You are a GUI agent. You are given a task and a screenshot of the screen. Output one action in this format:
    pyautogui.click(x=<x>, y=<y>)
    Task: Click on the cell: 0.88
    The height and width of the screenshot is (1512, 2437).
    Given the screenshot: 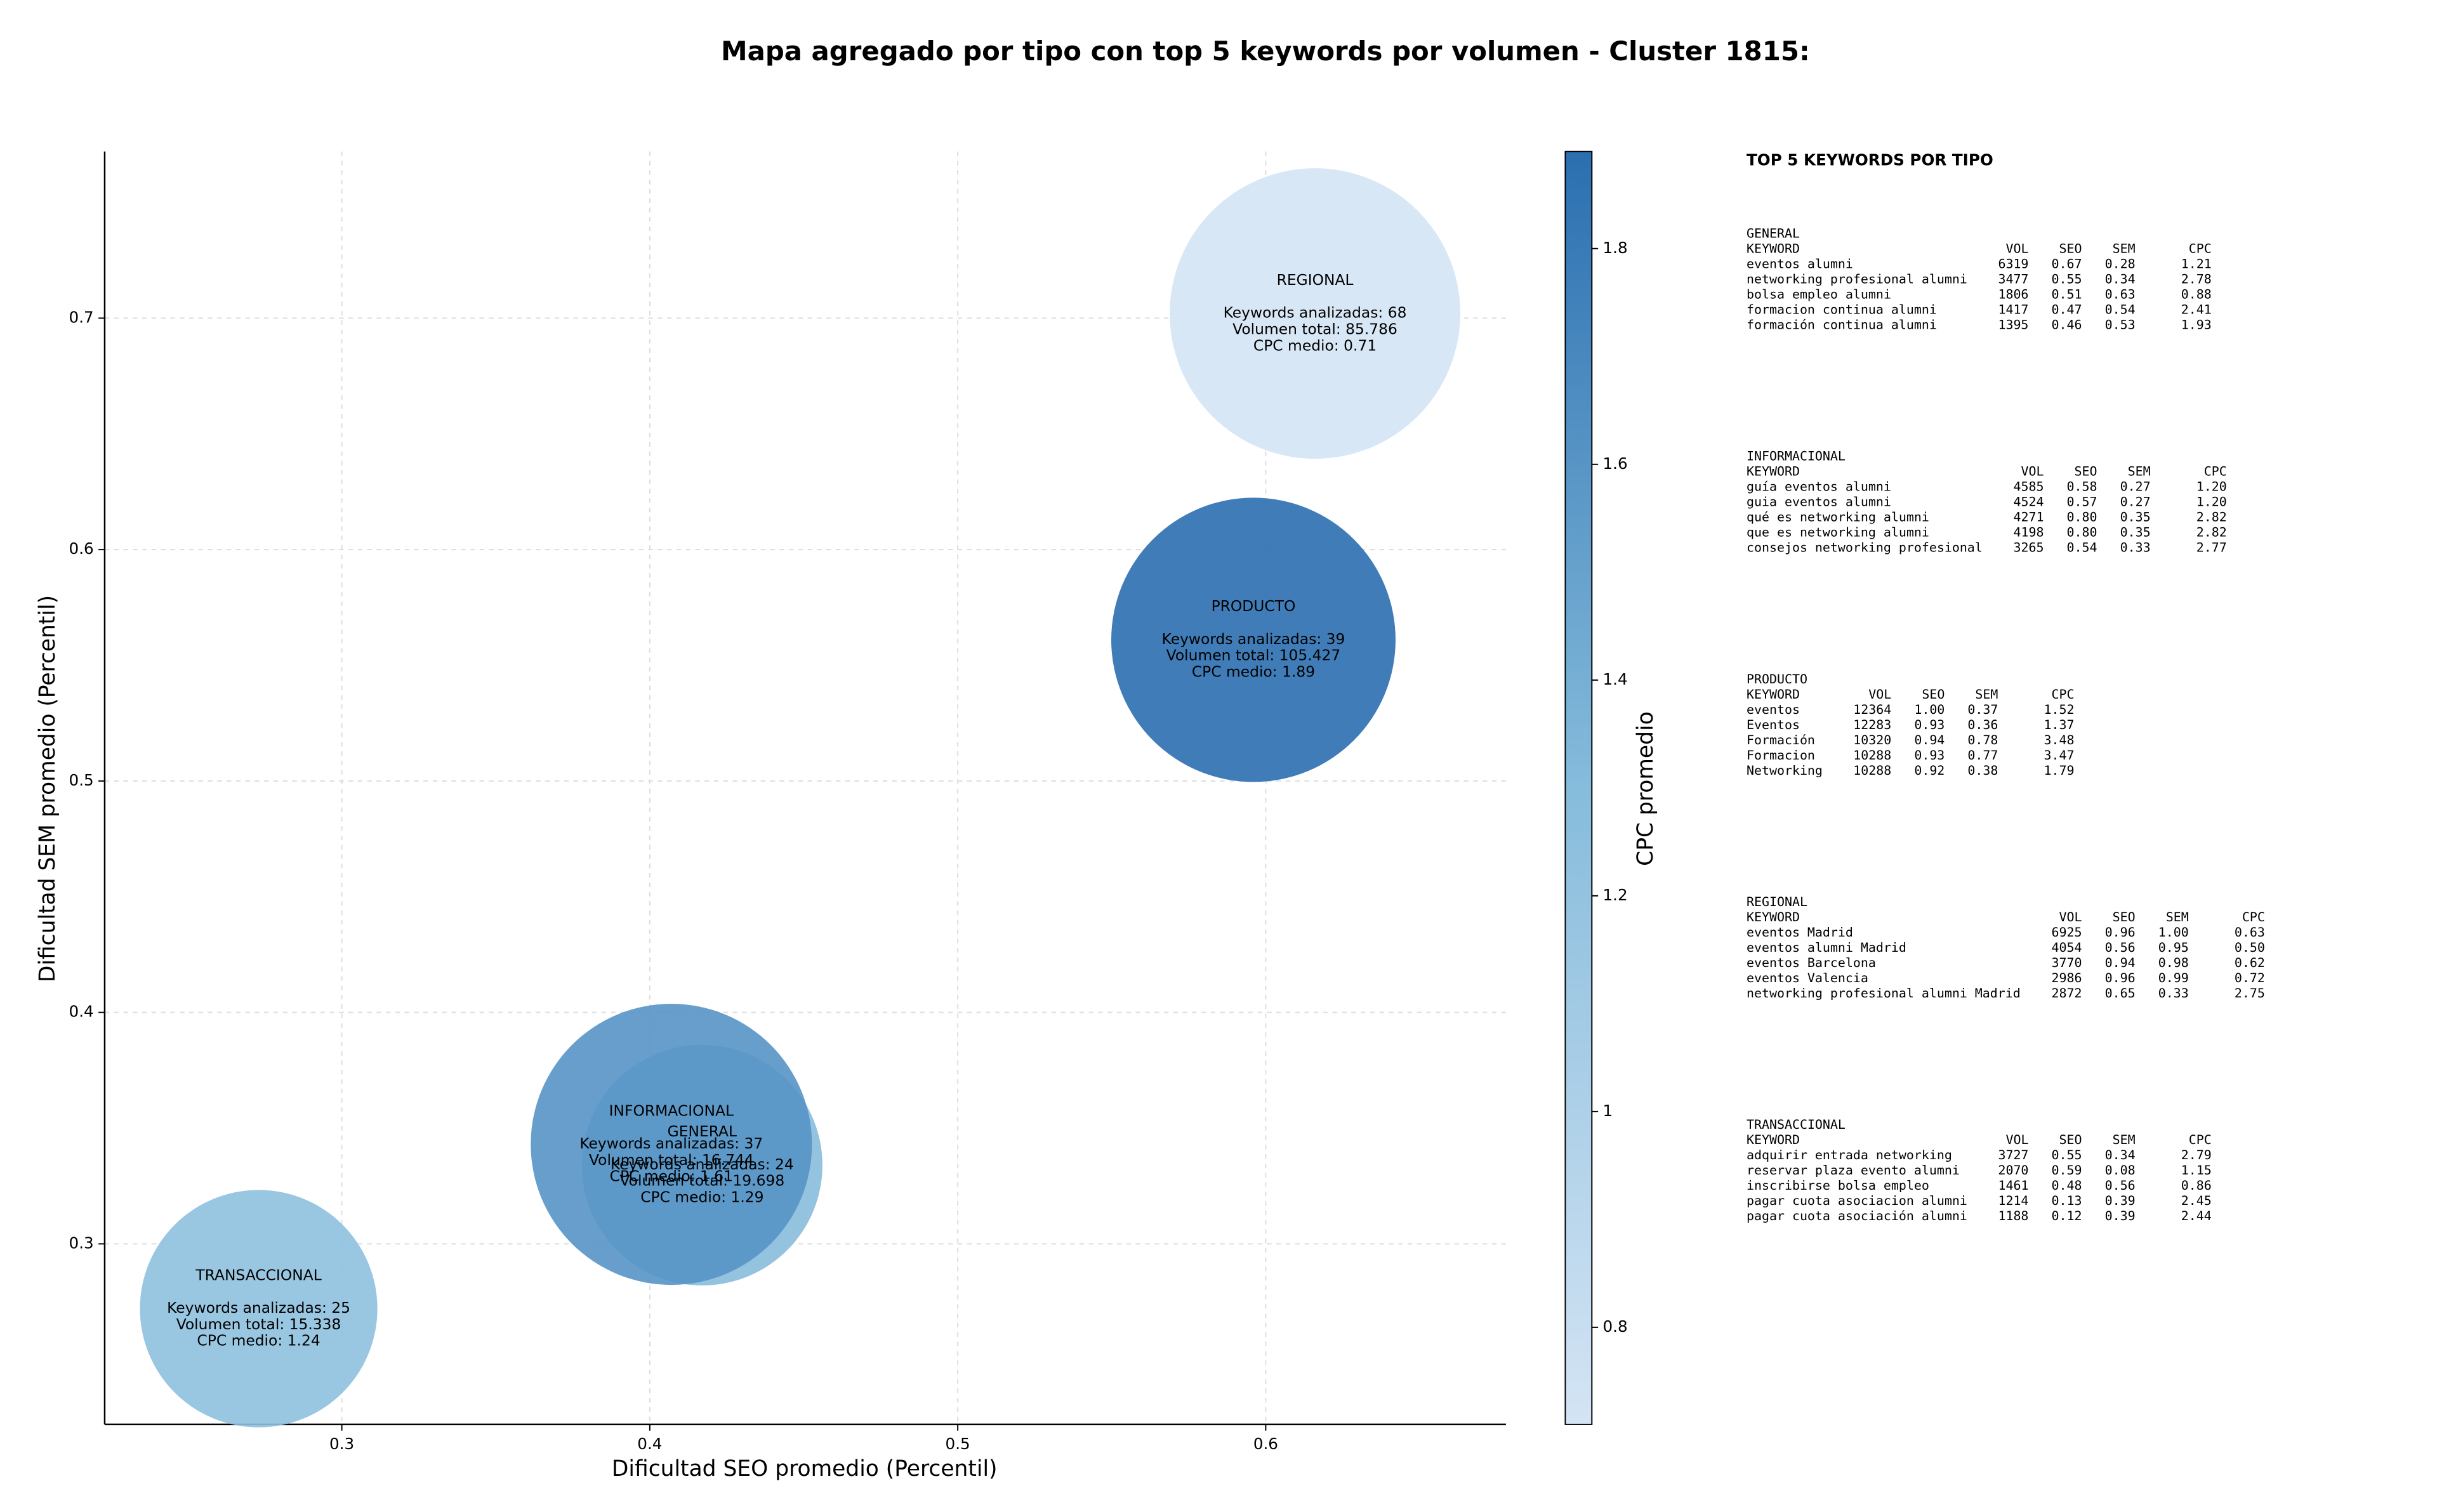 What is the action you would take?
    pyautogui.click(x=2196, y=295)
    